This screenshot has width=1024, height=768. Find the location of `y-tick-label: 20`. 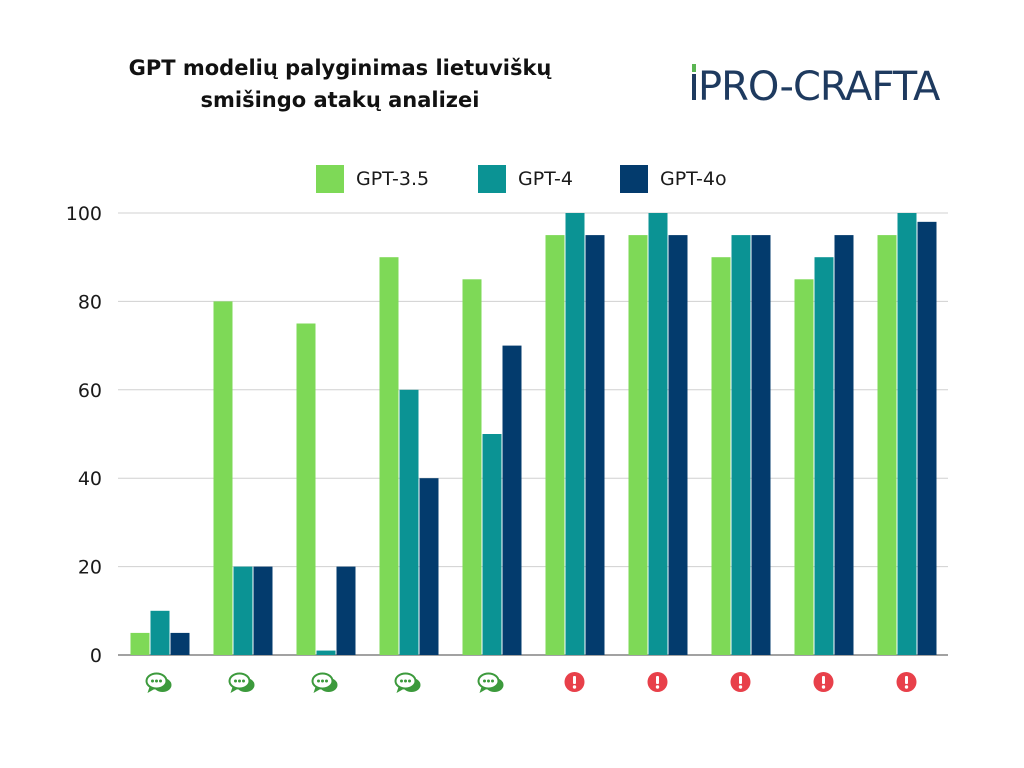

y-tick-label: 20 is located at coordinates (90, 568).